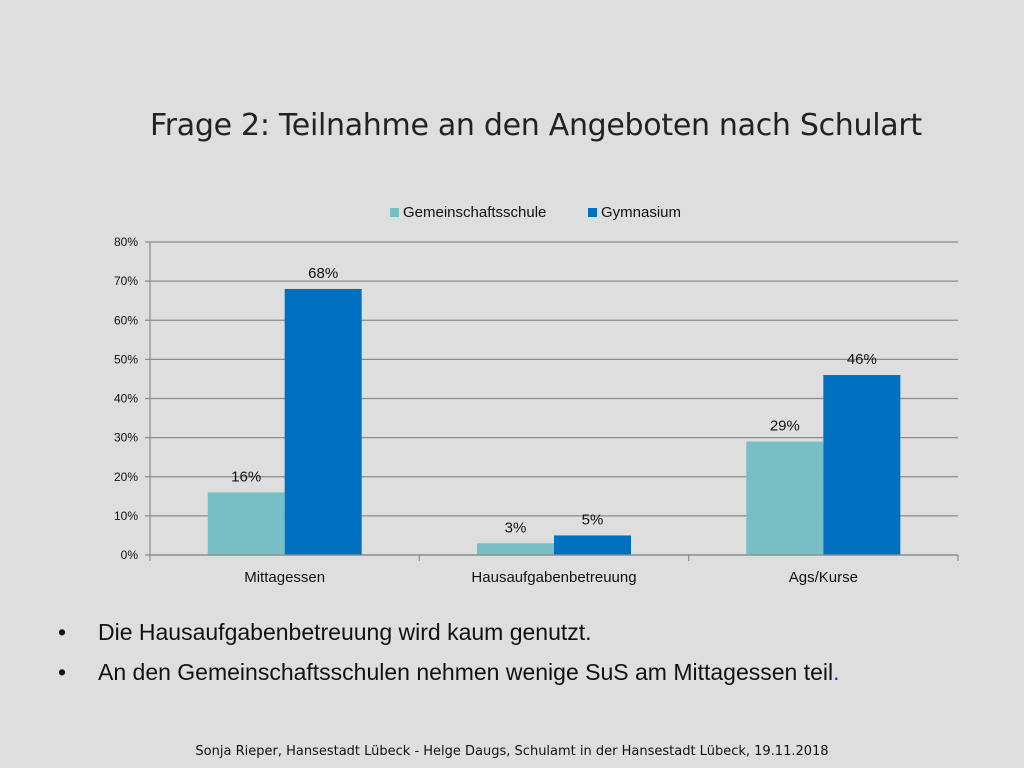 The height and width of the screenshot is (768, 1024). Describe the element at coordinates (126, 281) in the screenshot. I see `y-tick-label: 70%` at that location.